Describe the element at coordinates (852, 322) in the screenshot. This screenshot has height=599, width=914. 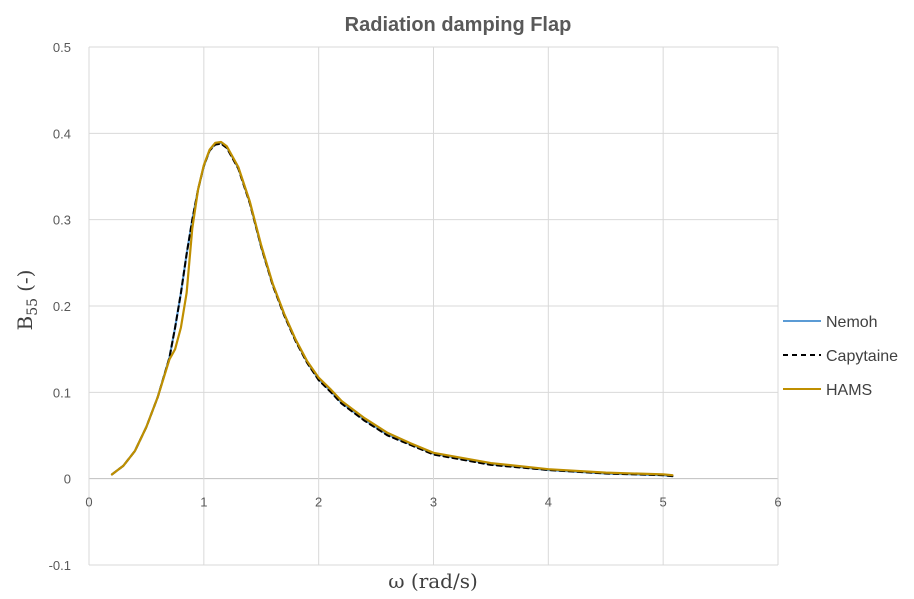
I see `legend-label: Nemoh` at that location.